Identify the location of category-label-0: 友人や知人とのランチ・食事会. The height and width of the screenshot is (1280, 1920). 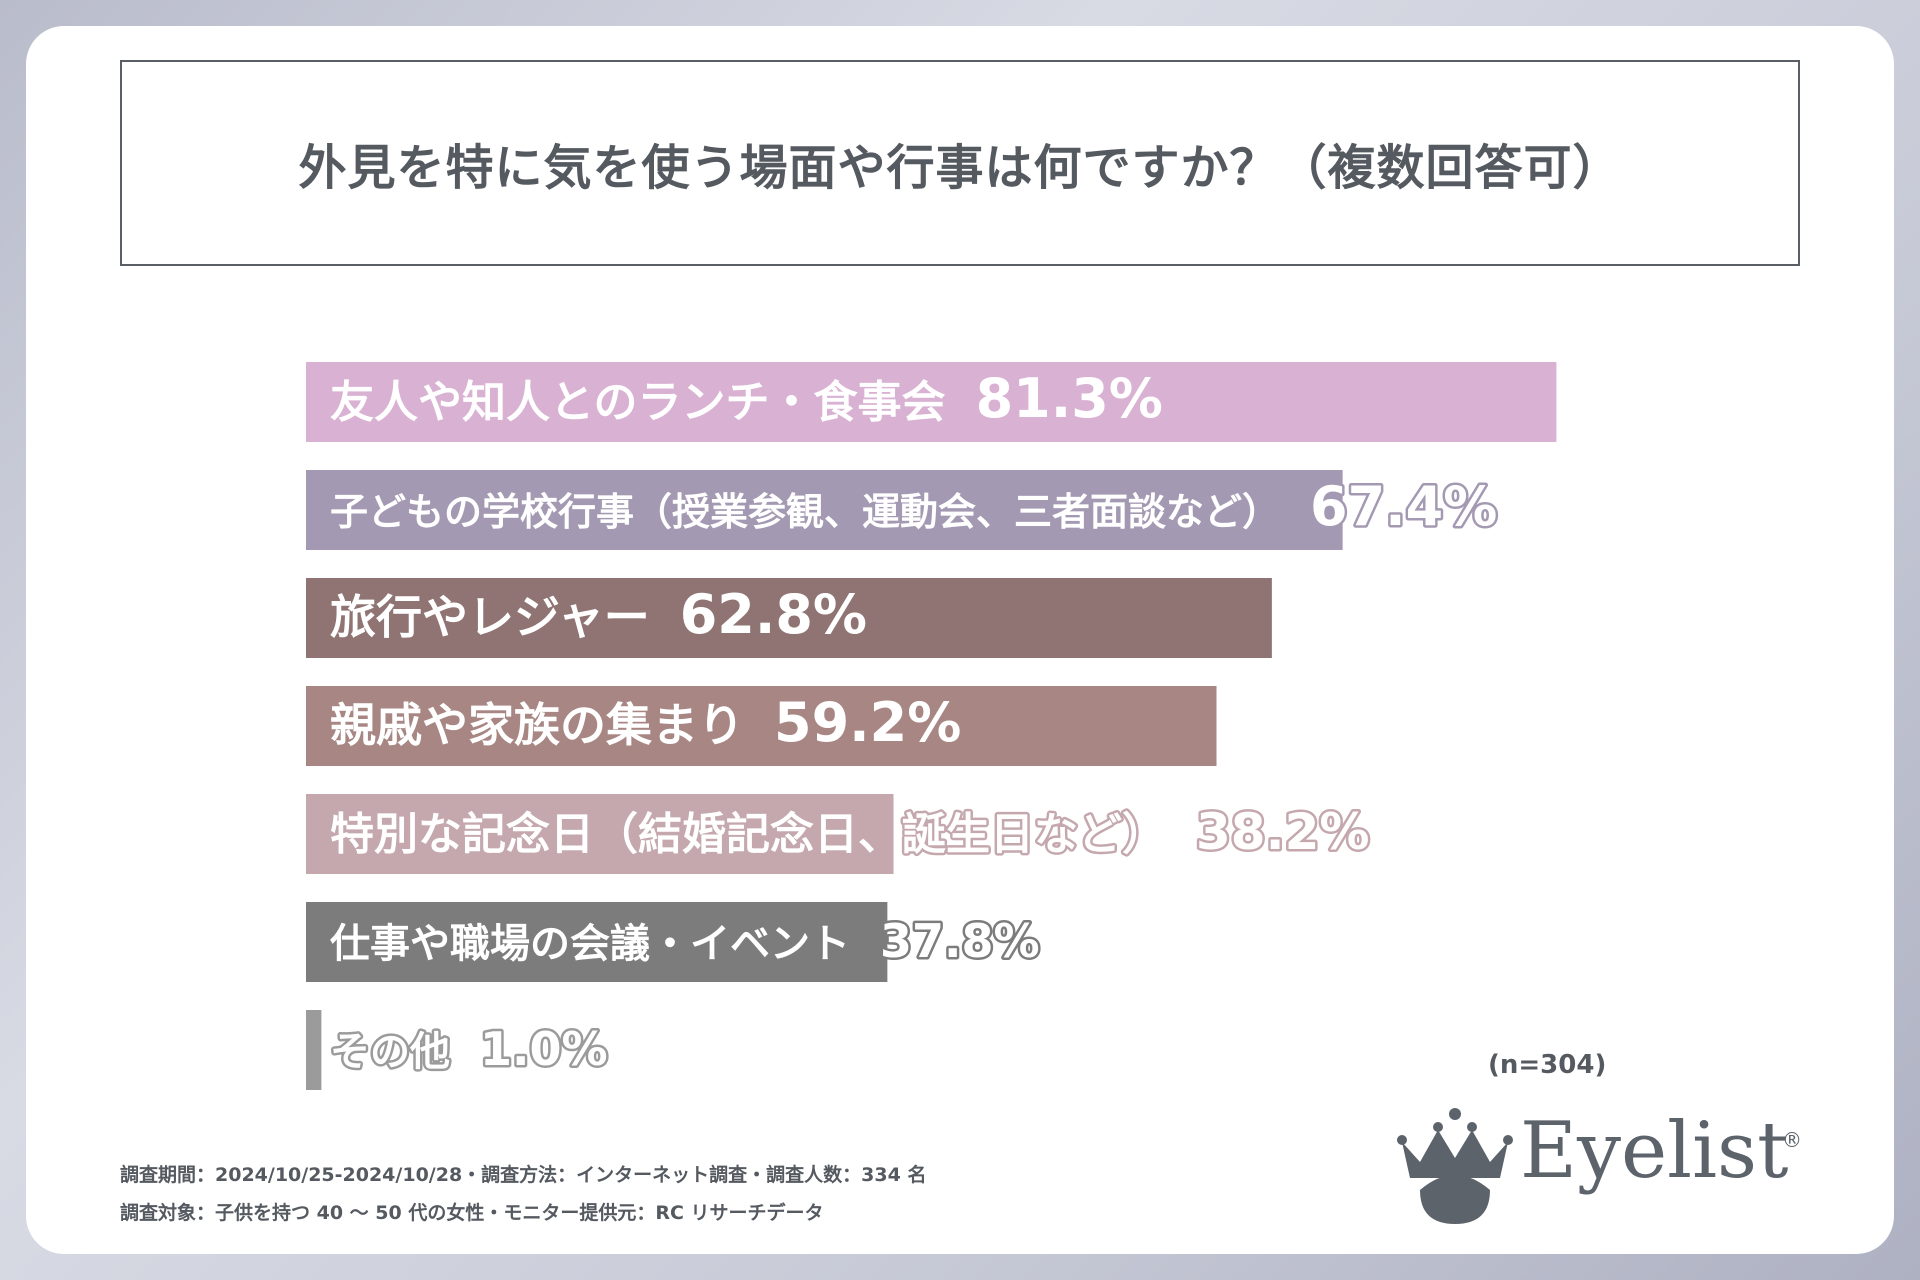
(638, 402).